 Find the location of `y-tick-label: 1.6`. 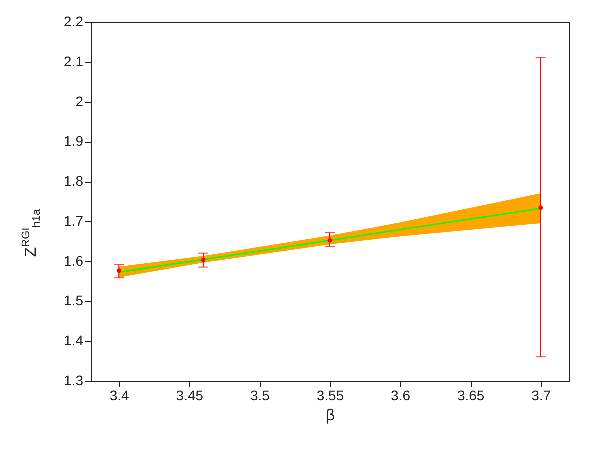

y-tick-label: 1.6 is located at coordinates (74, 260).